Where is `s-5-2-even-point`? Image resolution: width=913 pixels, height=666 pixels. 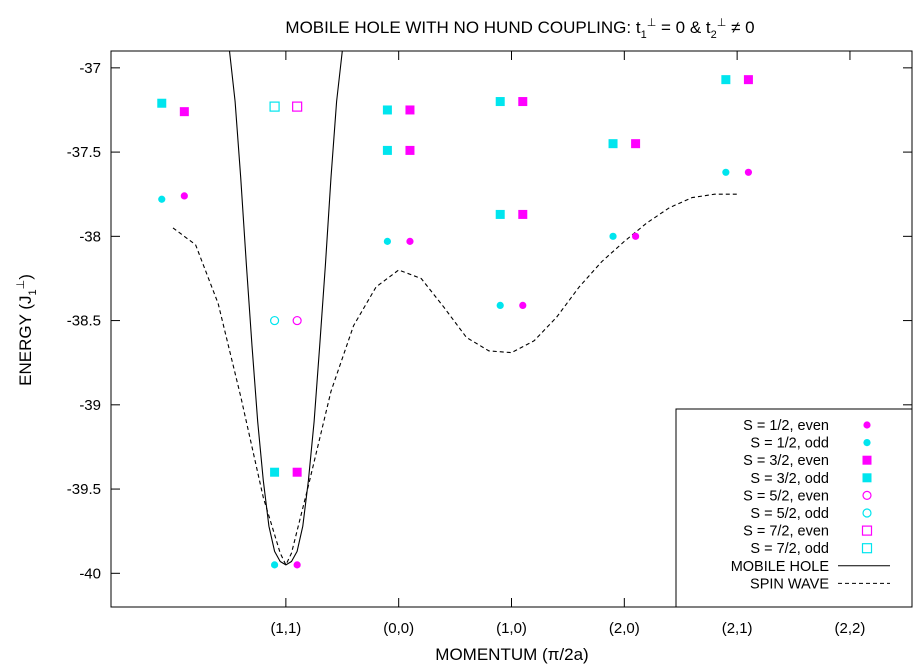 s-5-2-even-point is located at coordinates (297, 320).